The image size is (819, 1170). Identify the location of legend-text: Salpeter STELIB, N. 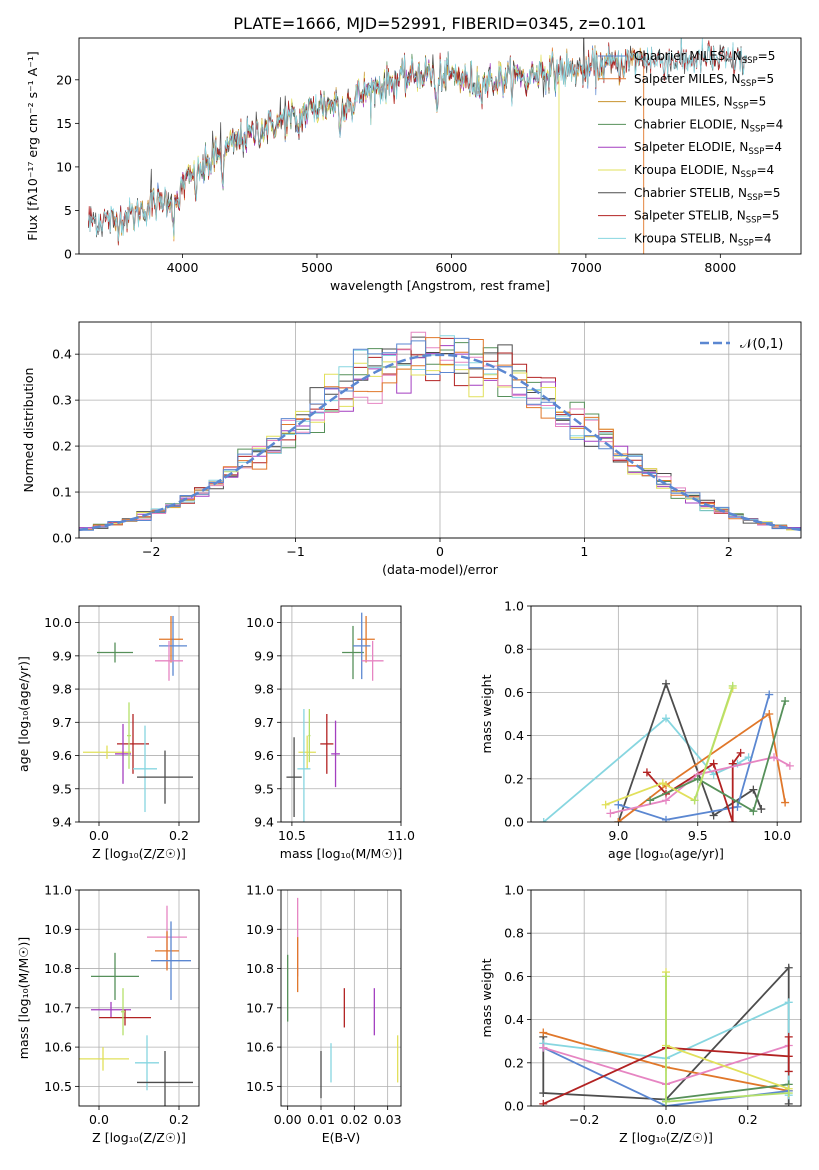
(690, 216).